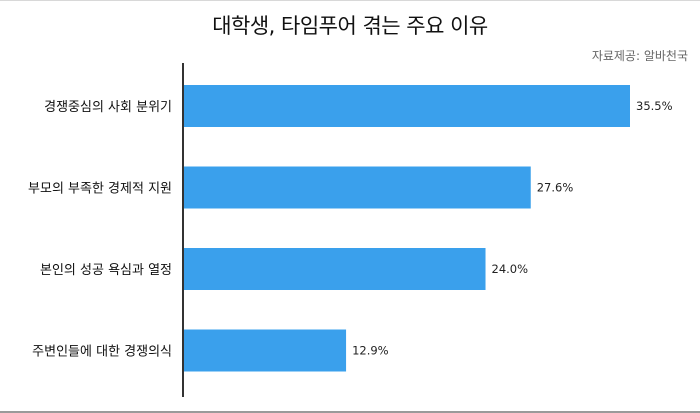 The image size is (700, 413). Describe the element at coordinates (108, 107) in the screenshot. I see `category-label-1: 경쟁중심의 사회 분위기` at that location.